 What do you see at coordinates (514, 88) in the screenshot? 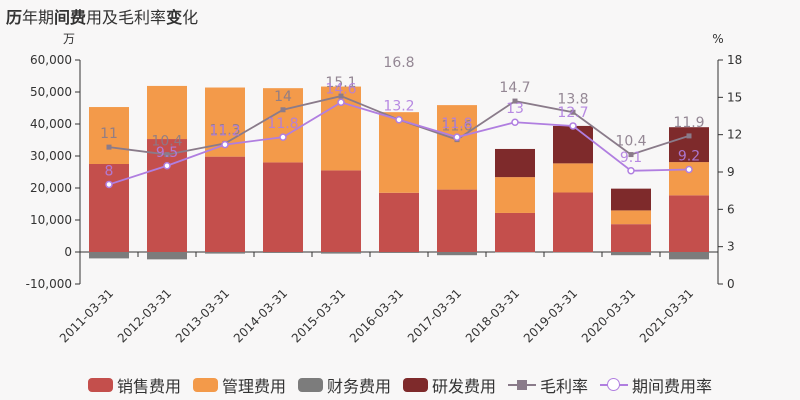
I see `data-label-毛利率: 14.7` at bounding box center [514, 88].